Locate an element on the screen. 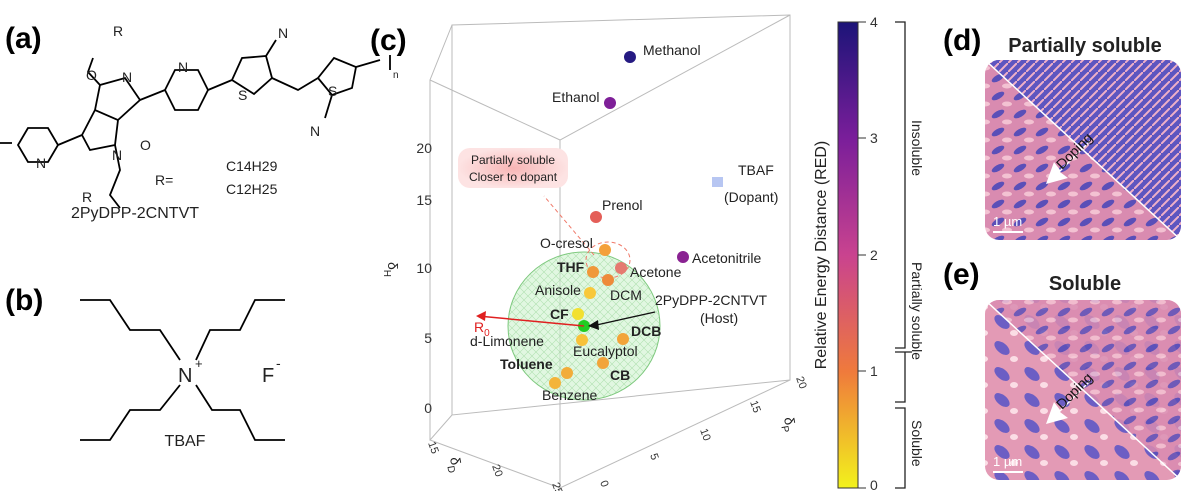 This screenshot has height=496, width=1181. axis-label: δP is located at coordinates (788, 425).